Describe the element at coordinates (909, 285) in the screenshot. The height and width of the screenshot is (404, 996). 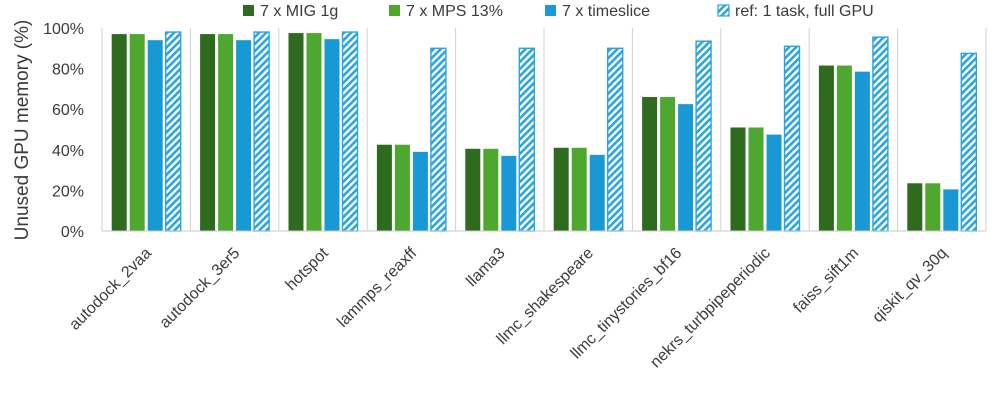
I see `x-tick-label: qiskit_qv_30q` at that location.